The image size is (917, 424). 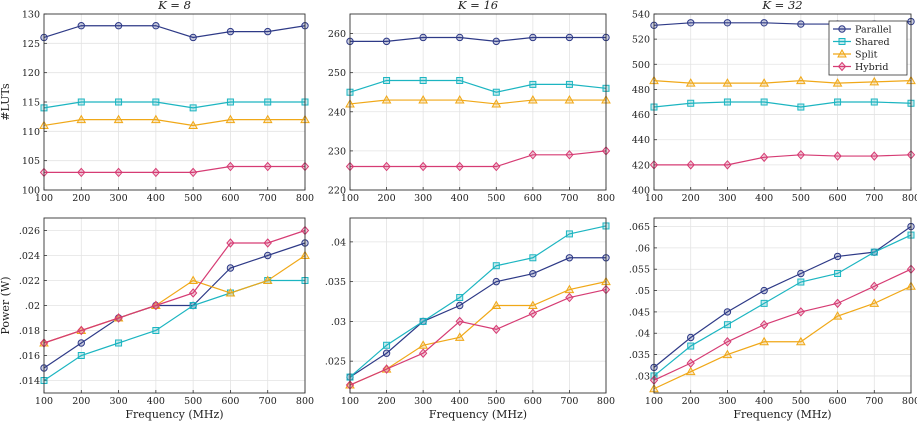 I want to click on y-tick-label: .03, so click(x=338, y=322).